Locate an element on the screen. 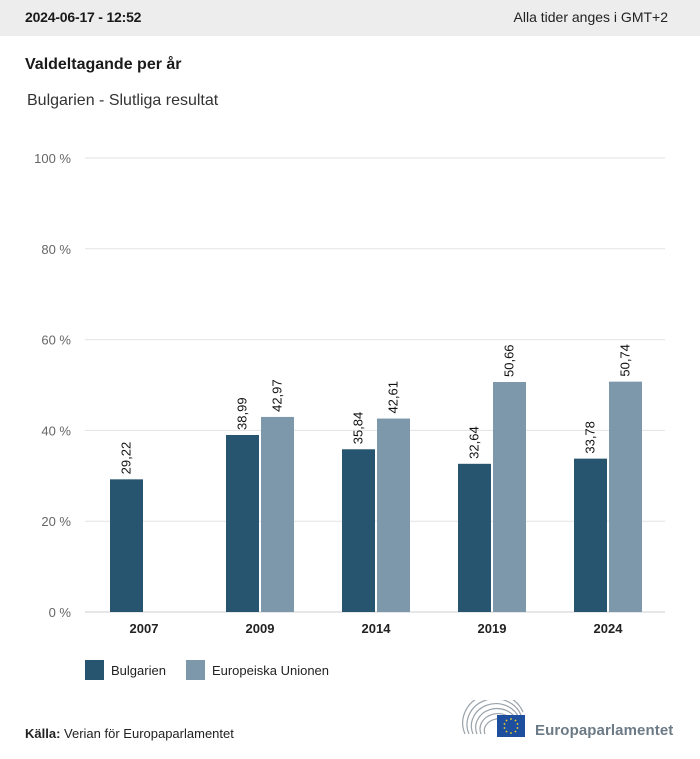  timestamp: 2024-06-17 - 12:52 is located at coordinates (83, 17).